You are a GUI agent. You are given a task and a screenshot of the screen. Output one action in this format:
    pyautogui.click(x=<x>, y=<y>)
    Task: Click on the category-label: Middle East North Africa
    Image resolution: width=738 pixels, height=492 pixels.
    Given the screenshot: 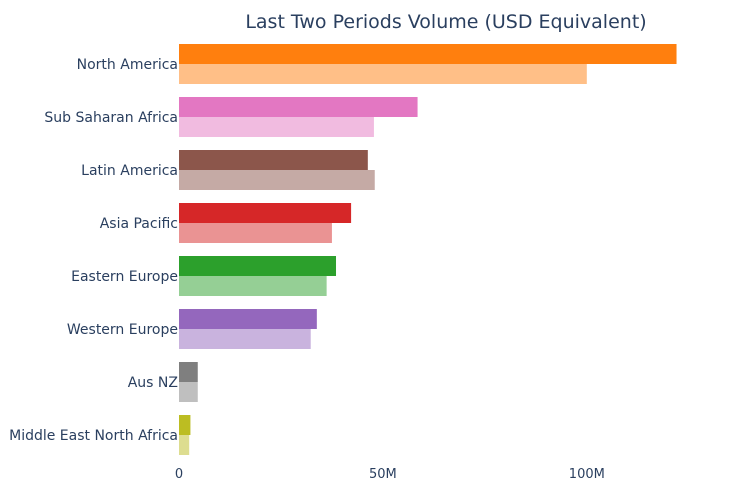 What is the action you would take?
    pyautogui.click(x=93, y=436)
    